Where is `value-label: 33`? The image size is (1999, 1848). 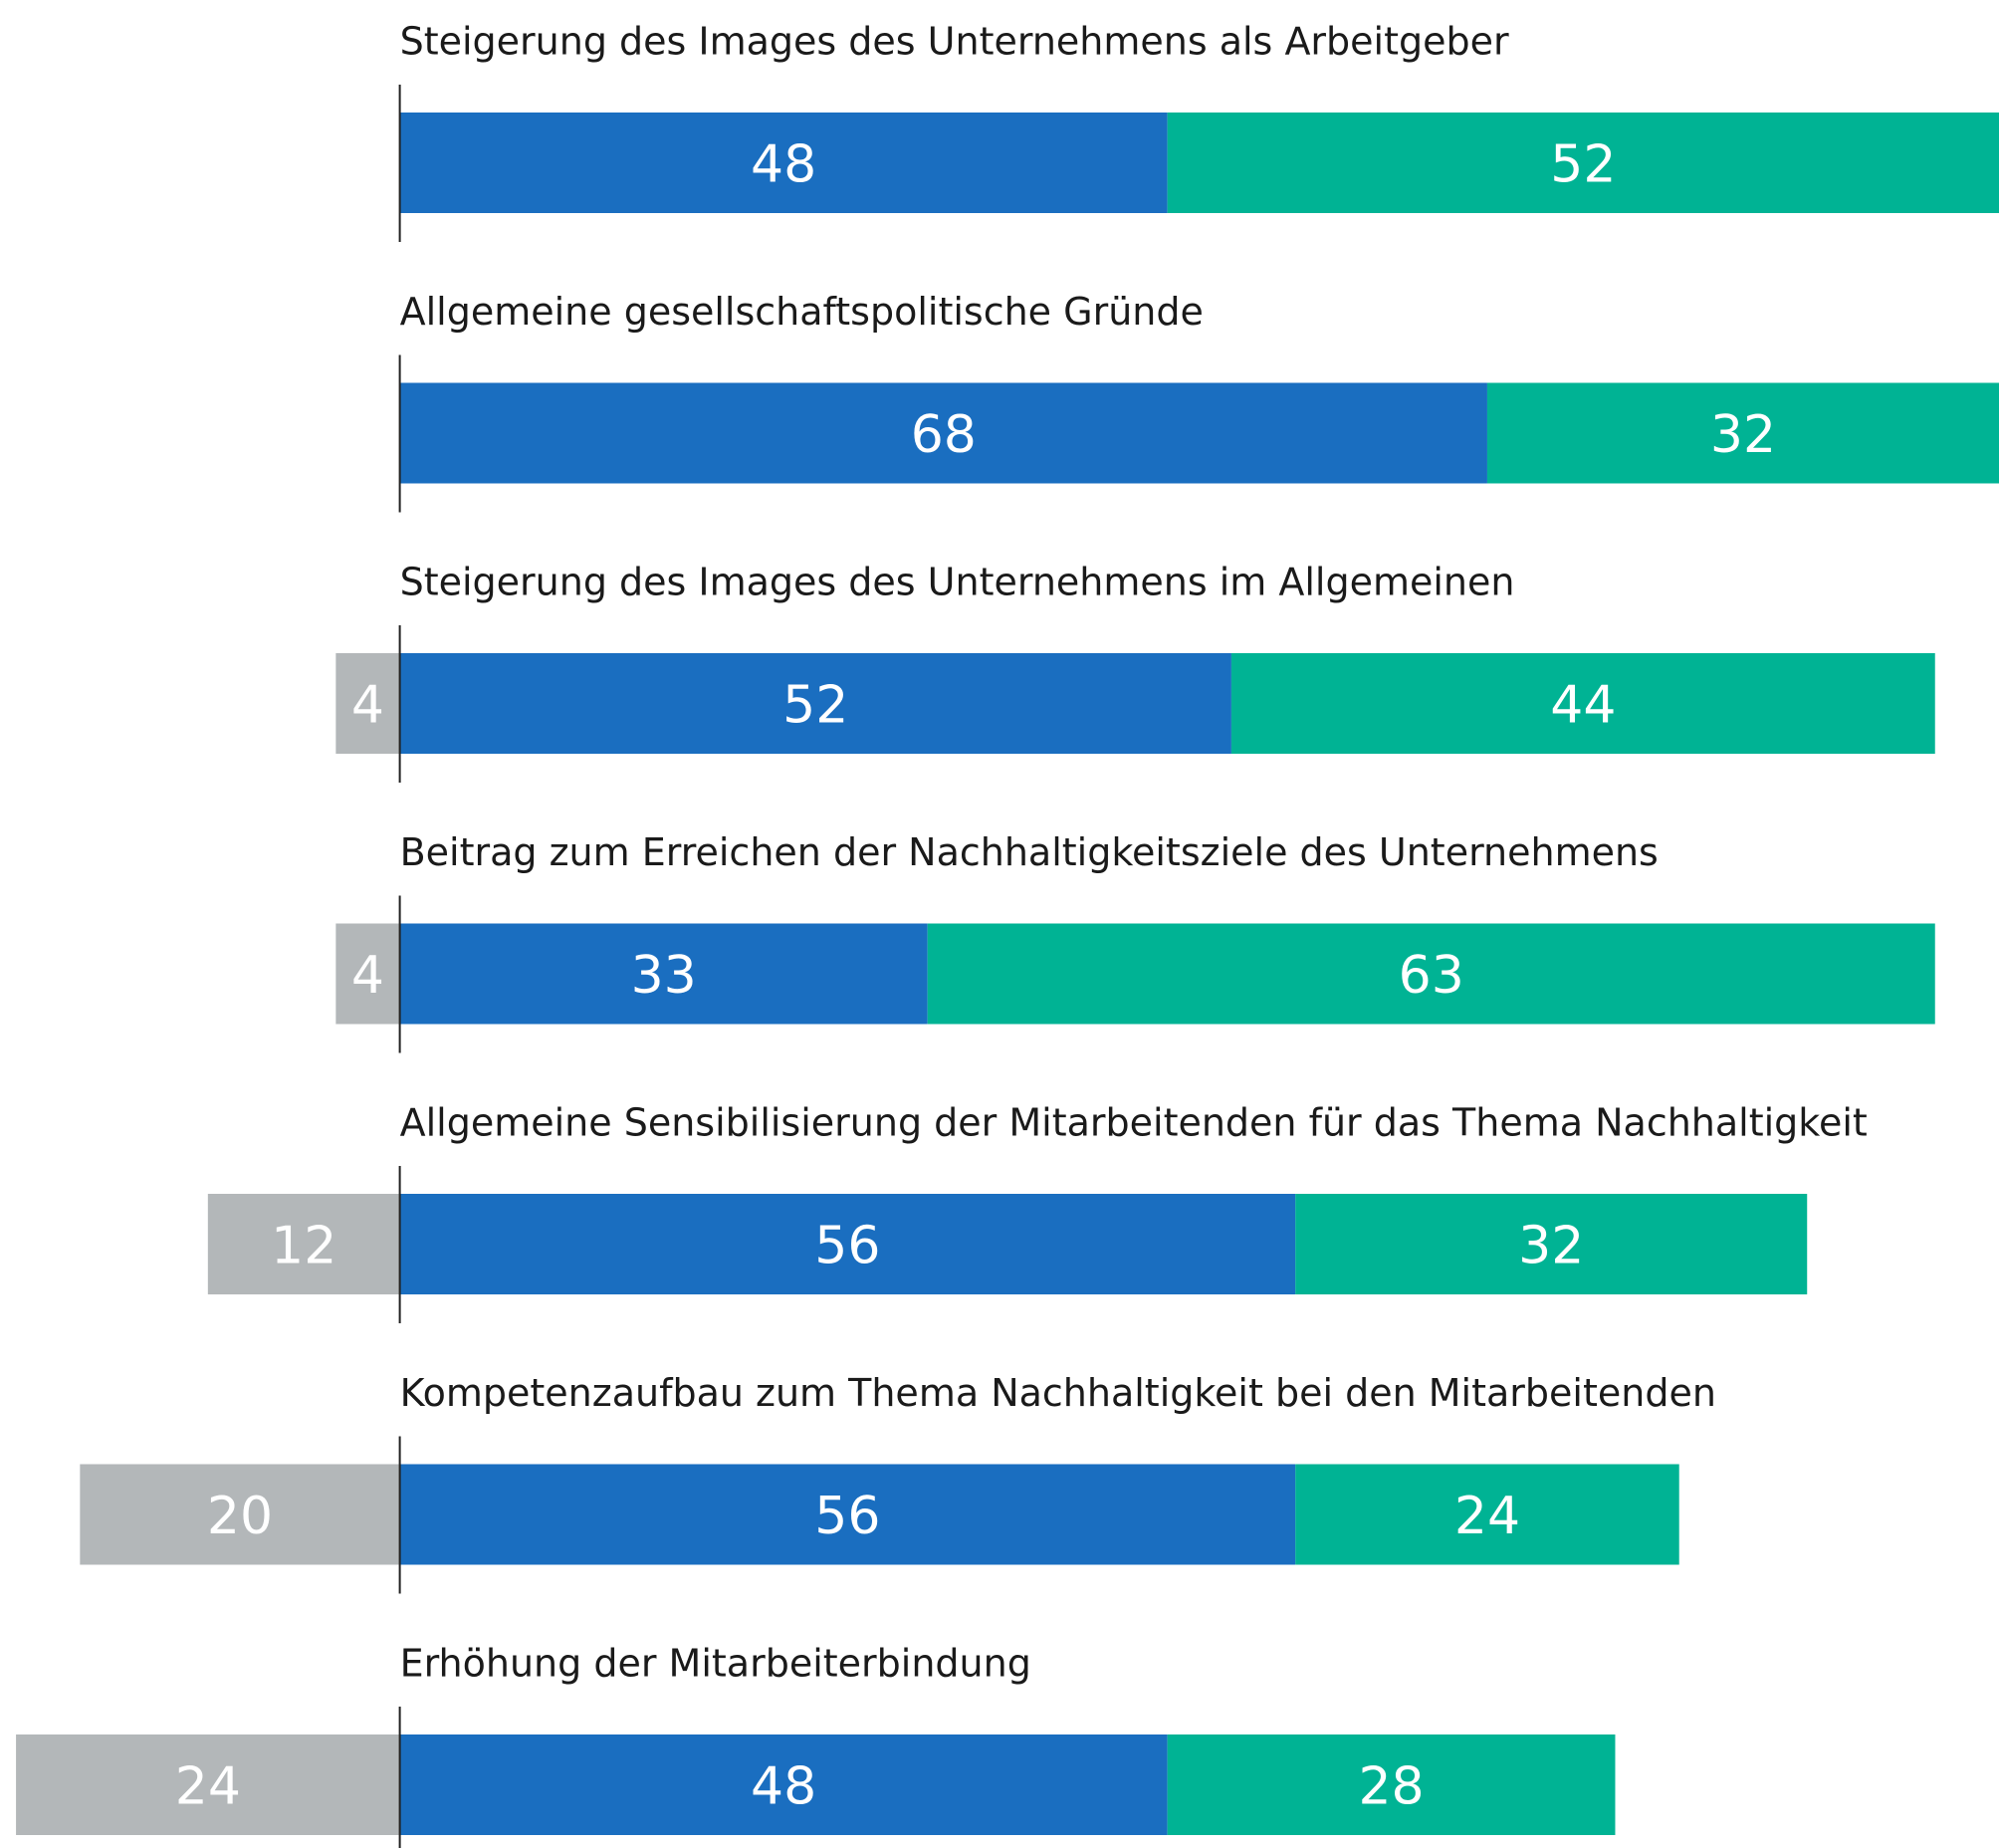 value-label: 33 is located at coordinates (664, 976).